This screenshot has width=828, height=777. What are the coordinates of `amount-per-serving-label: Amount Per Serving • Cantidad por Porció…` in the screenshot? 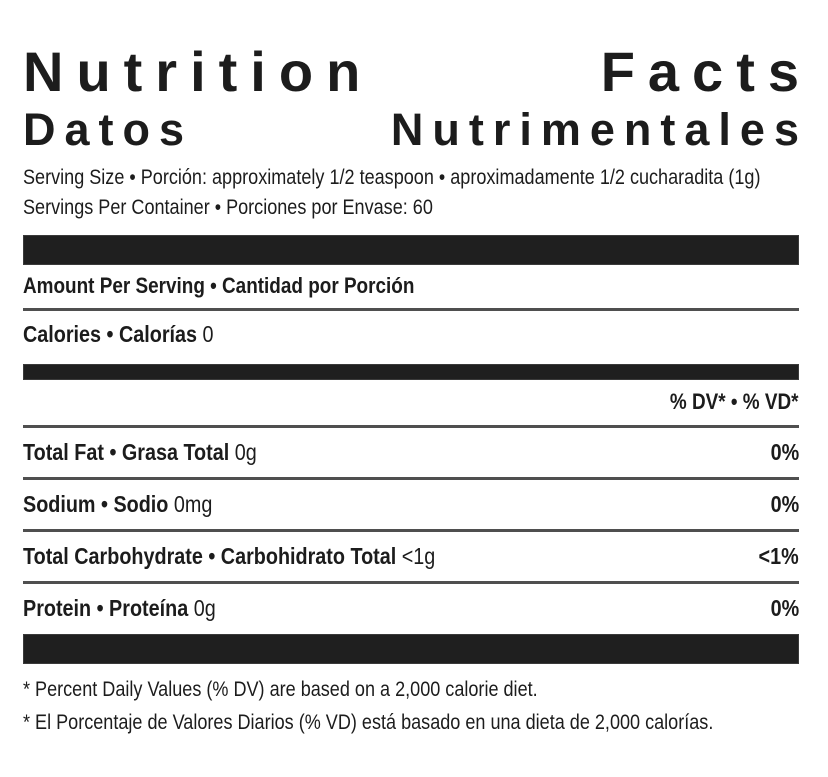 It's located at (219, 285).